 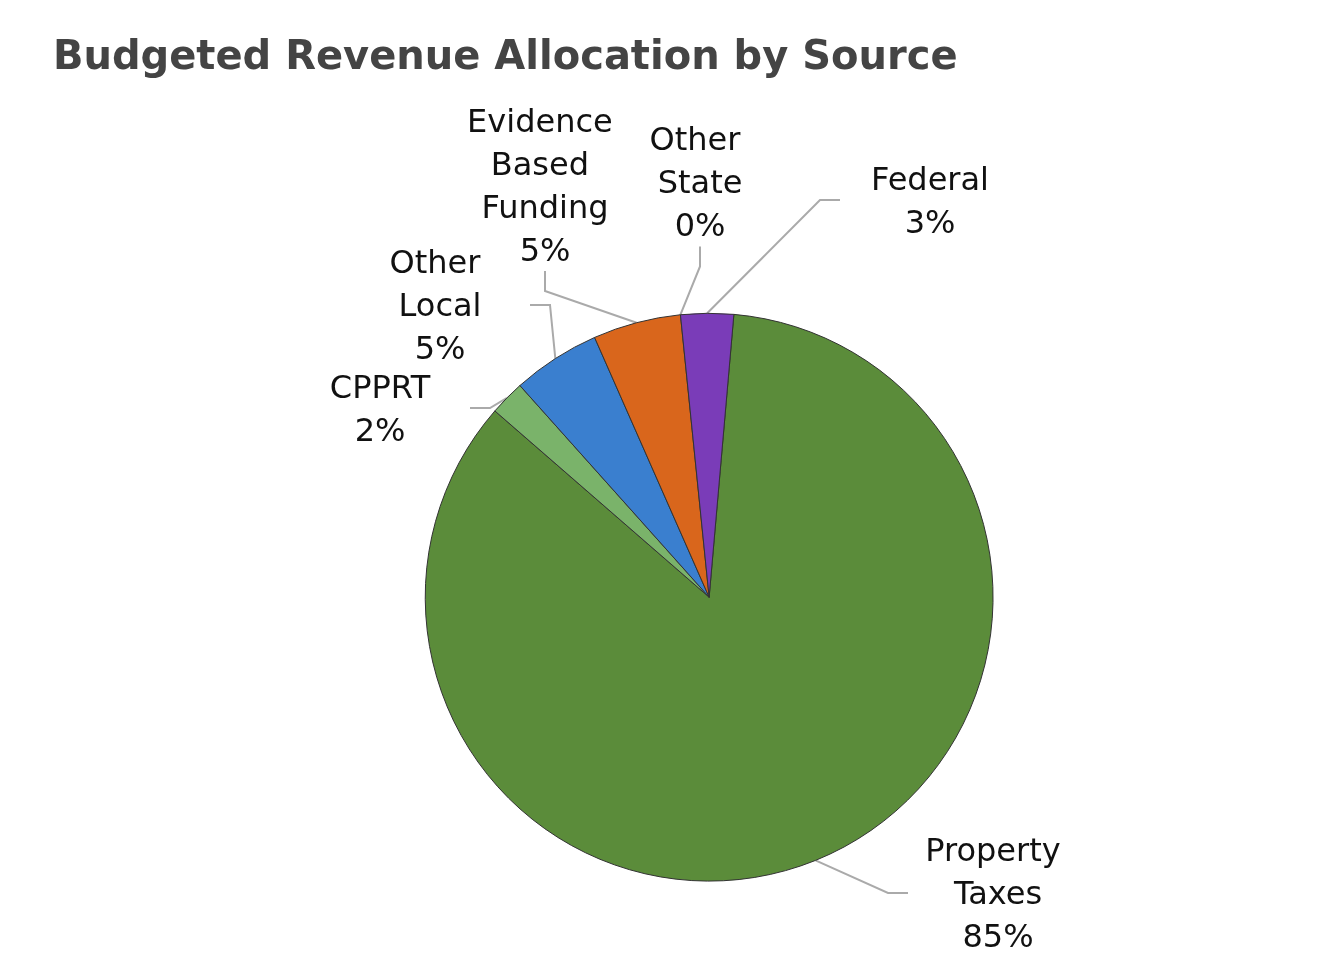 What do you see at coordinates (998, 936) in the screenshot?
I see `data-label: 85%` at bounding box center [998, 936].